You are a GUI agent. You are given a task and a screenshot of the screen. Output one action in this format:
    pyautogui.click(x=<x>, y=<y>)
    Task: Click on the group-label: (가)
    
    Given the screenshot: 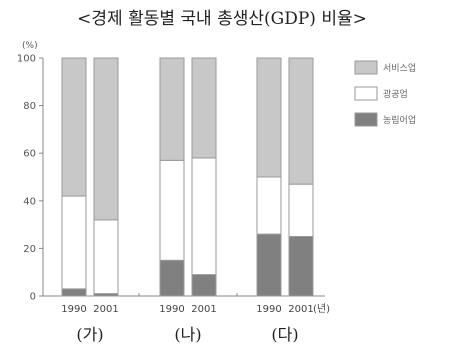 What is the action you would take?
    pyautogui.click(x=89, y=334)
    